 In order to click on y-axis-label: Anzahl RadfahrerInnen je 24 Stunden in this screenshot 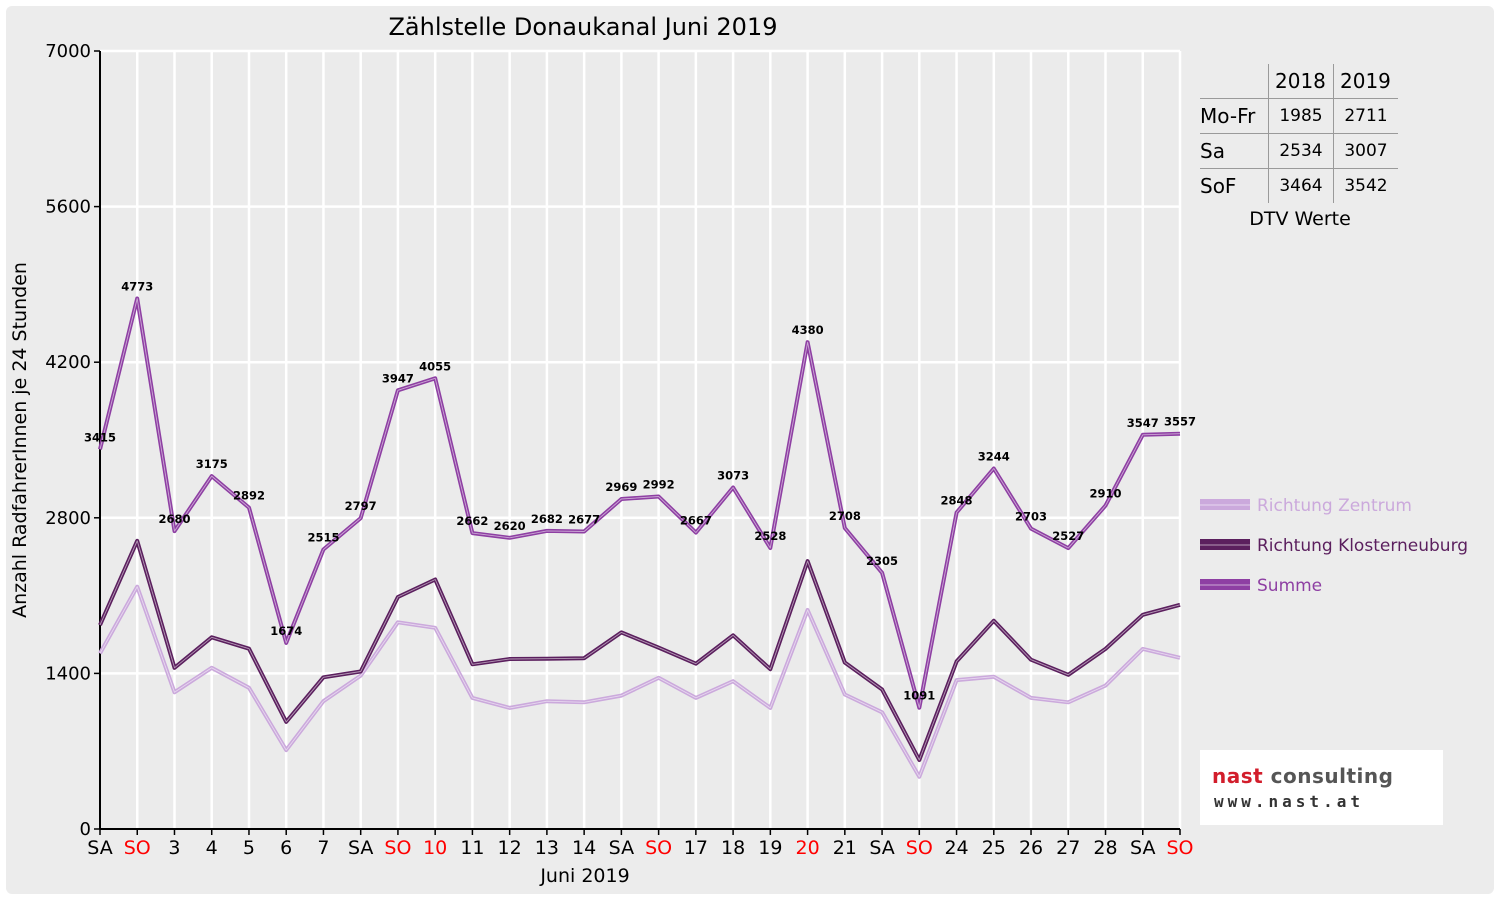, I will do `click(20, 440)`.